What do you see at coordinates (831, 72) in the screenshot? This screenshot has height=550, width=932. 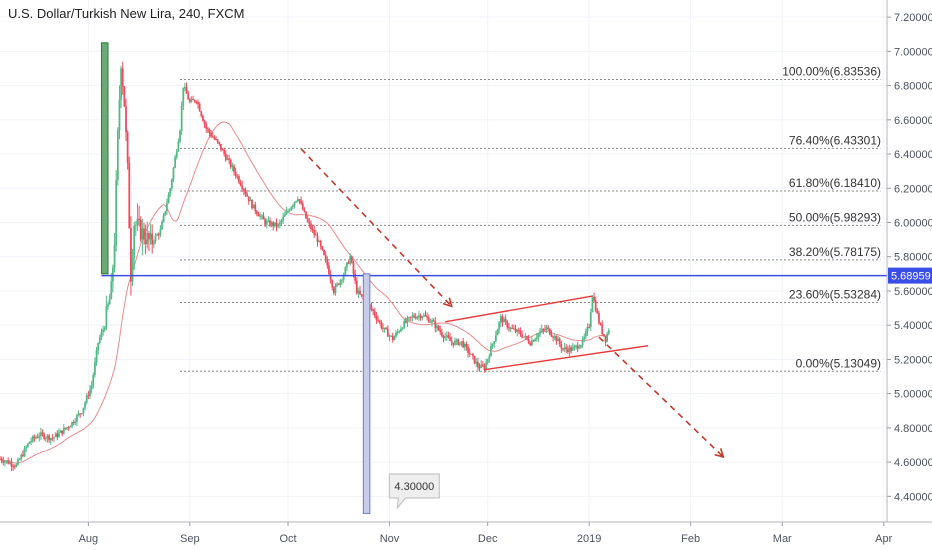 I see `fib-level-label: 100.00%(6.83536)` at bounding box center [831, 72].